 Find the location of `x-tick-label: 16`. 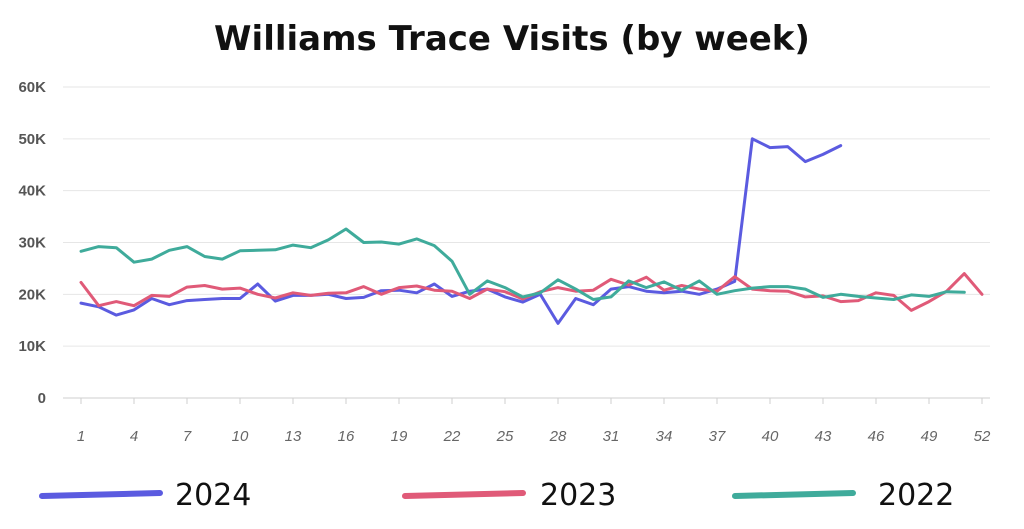

x-tick-label: 16 is located at coordinates (346, 436).